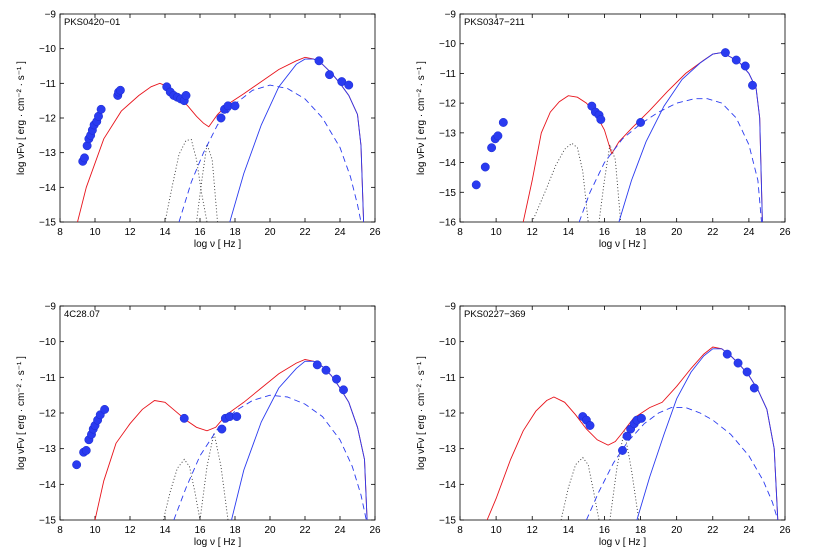 The width and height of the screenshot is (817, 550). Describe the element at coordinates (690, 137) in the screenshot. I see `panel2-curve-EC` at that location.